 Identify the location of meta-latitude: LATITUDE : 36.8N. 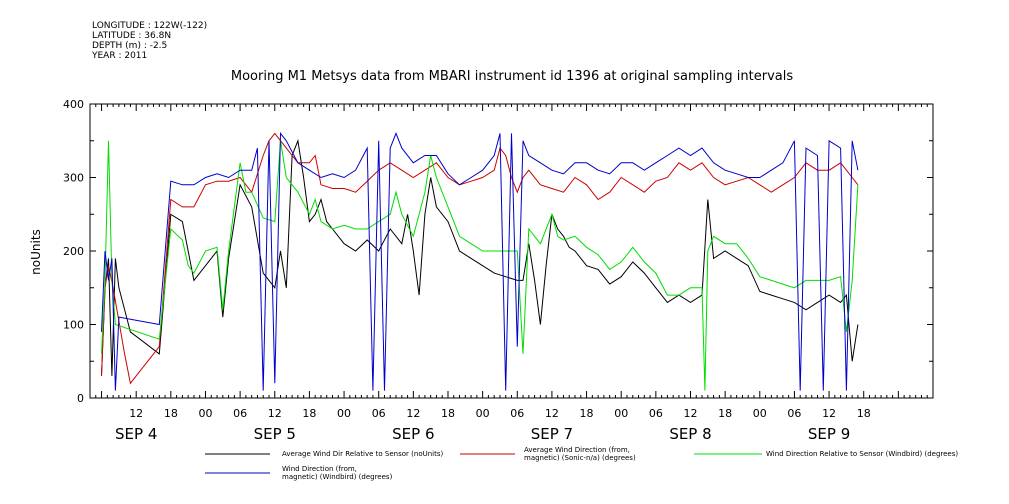
(132, 36).